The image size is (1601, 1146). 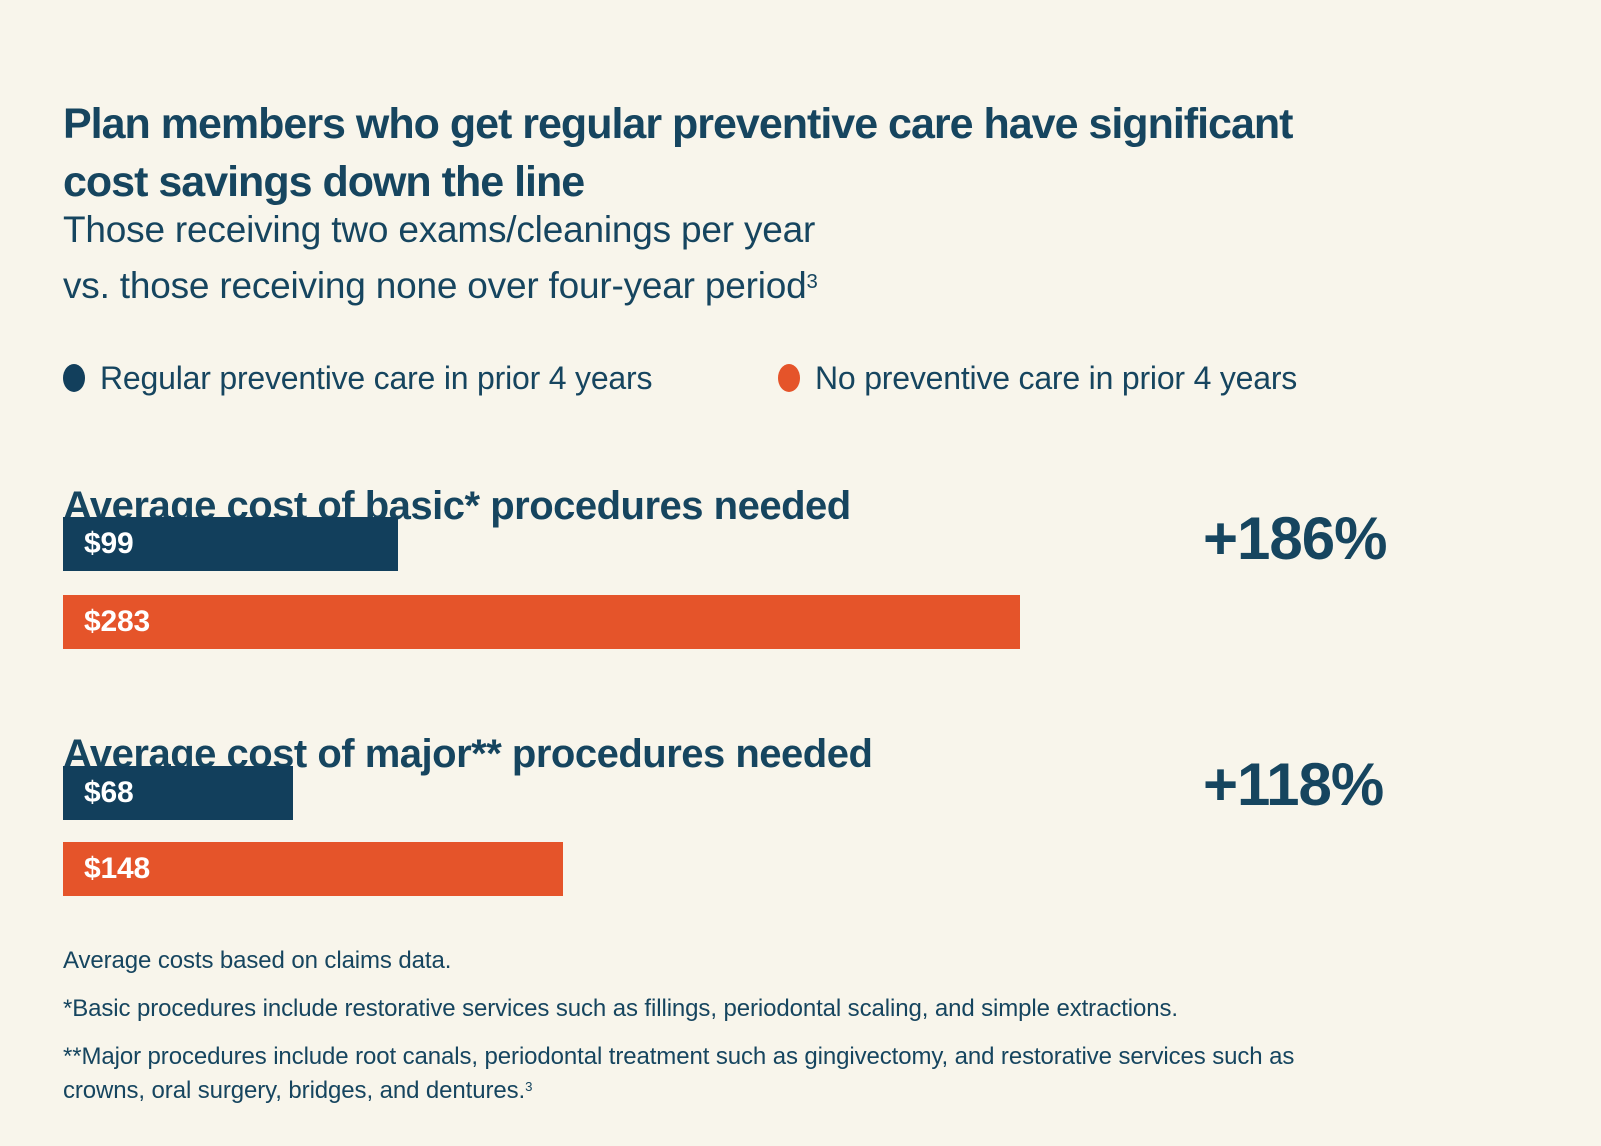 What do you see at coordinates (1056, 377) in the screenshot?
I see `legend-label-no-care: No preventive care in prior 4 years` at bounding box center [1056, 377].